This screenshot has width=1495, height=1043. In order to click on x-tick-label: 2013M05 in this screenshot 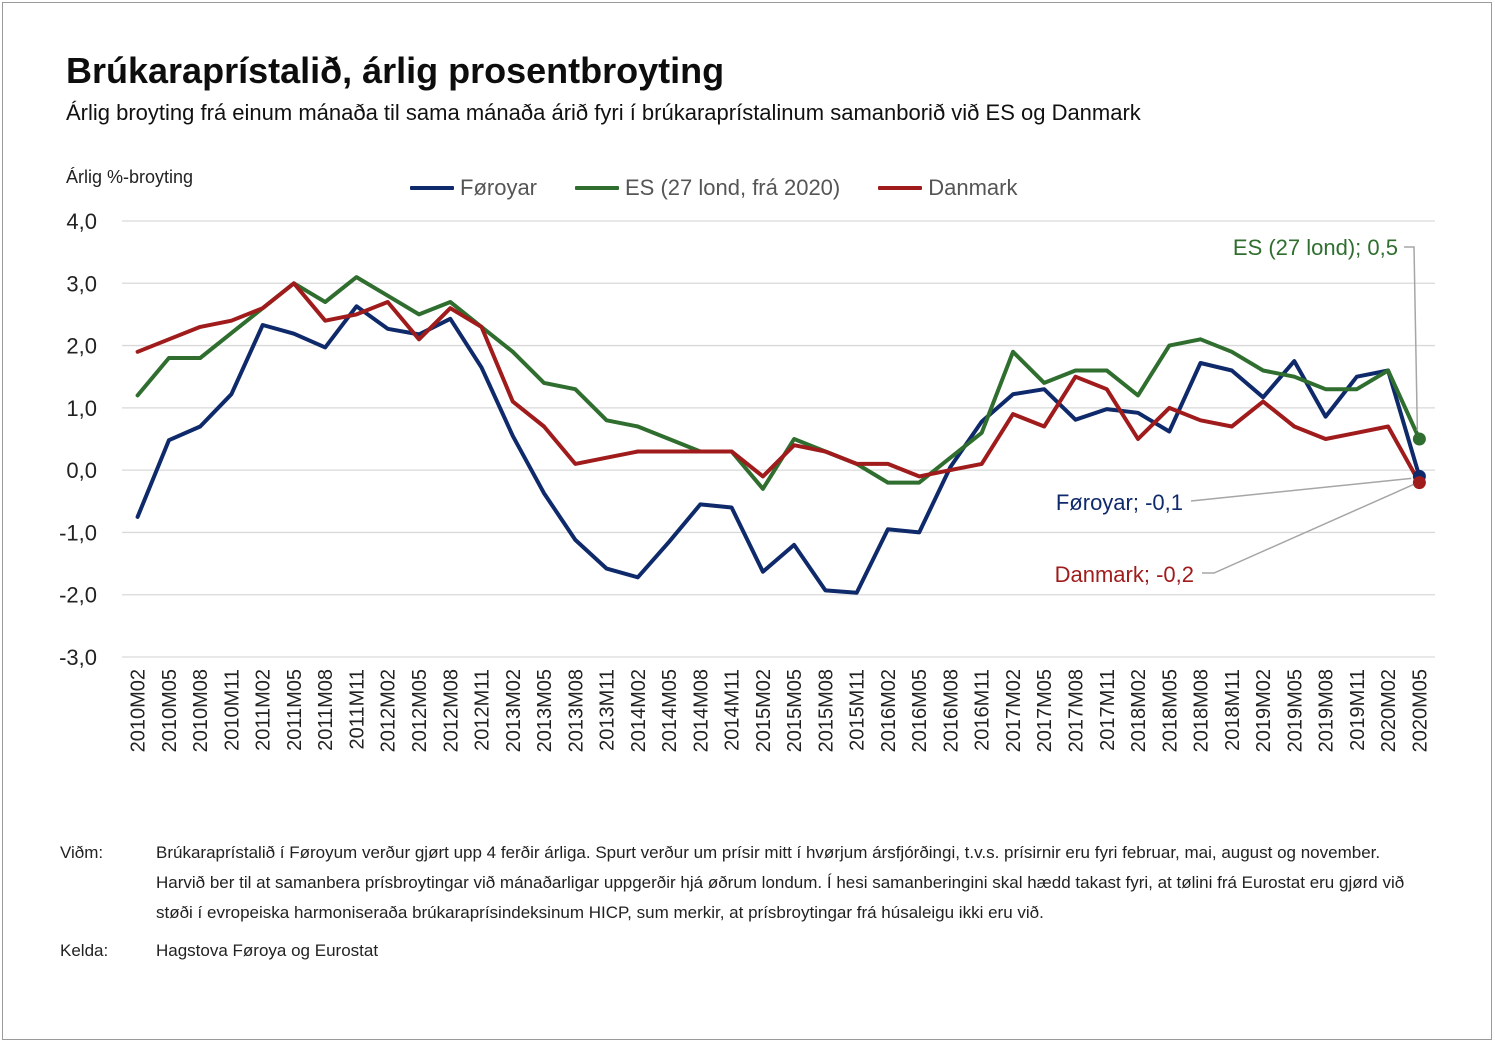, I will do `click(545, 710)`.